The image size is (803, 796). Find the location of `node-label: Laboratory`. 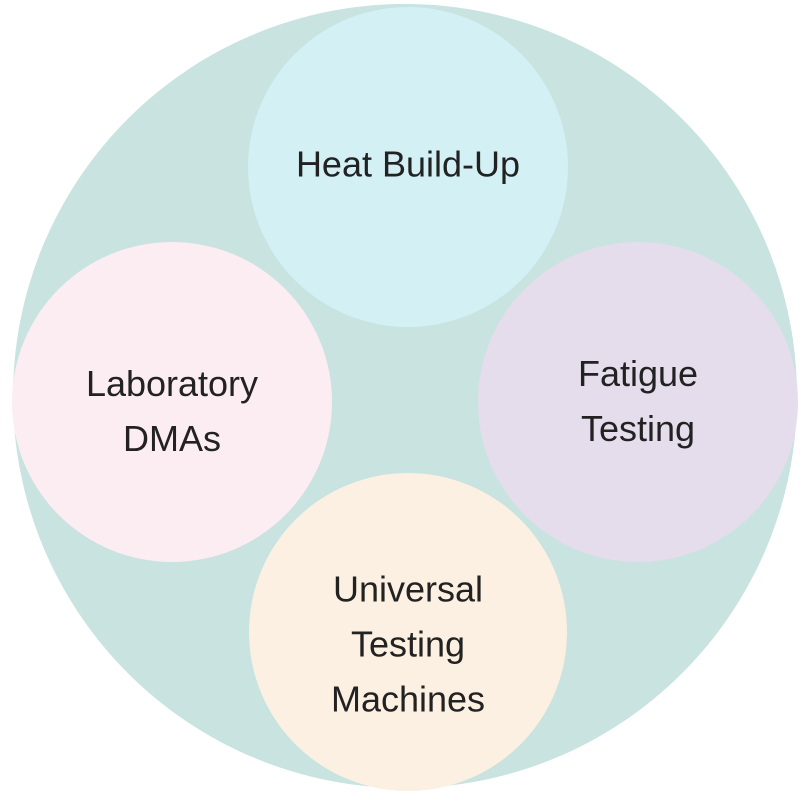

node-label: Laboratory is located at coordinates (172, 383).